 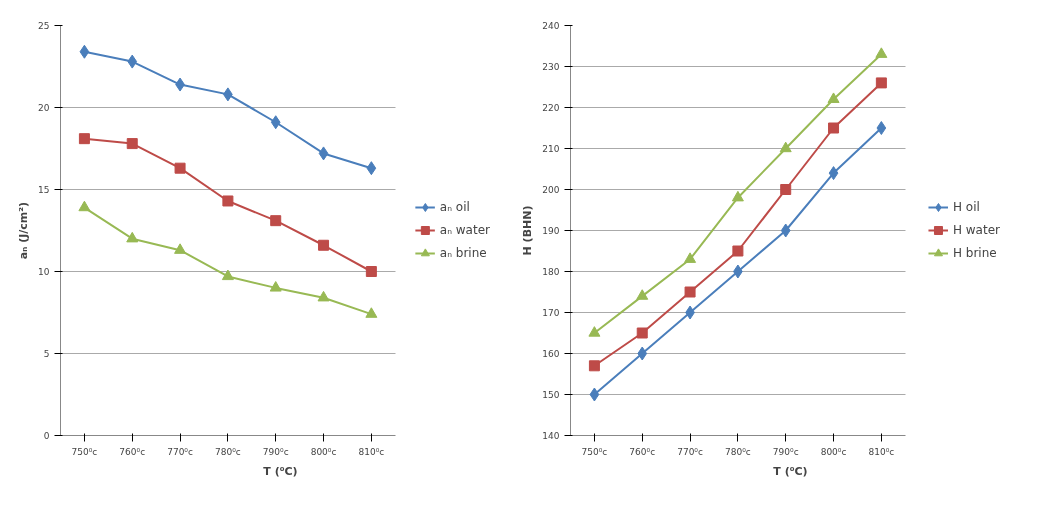 What do you see at coordinates (44, 272) in the screenshot?
I see `y-tick-label: 10` at bounding box center [44, 272].